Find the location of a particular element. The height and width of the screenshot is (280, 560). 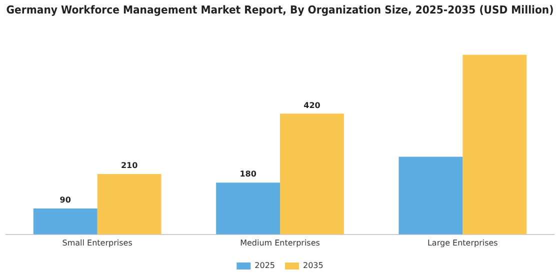

legend-label: 2035 is located at coordinates (313, 265).